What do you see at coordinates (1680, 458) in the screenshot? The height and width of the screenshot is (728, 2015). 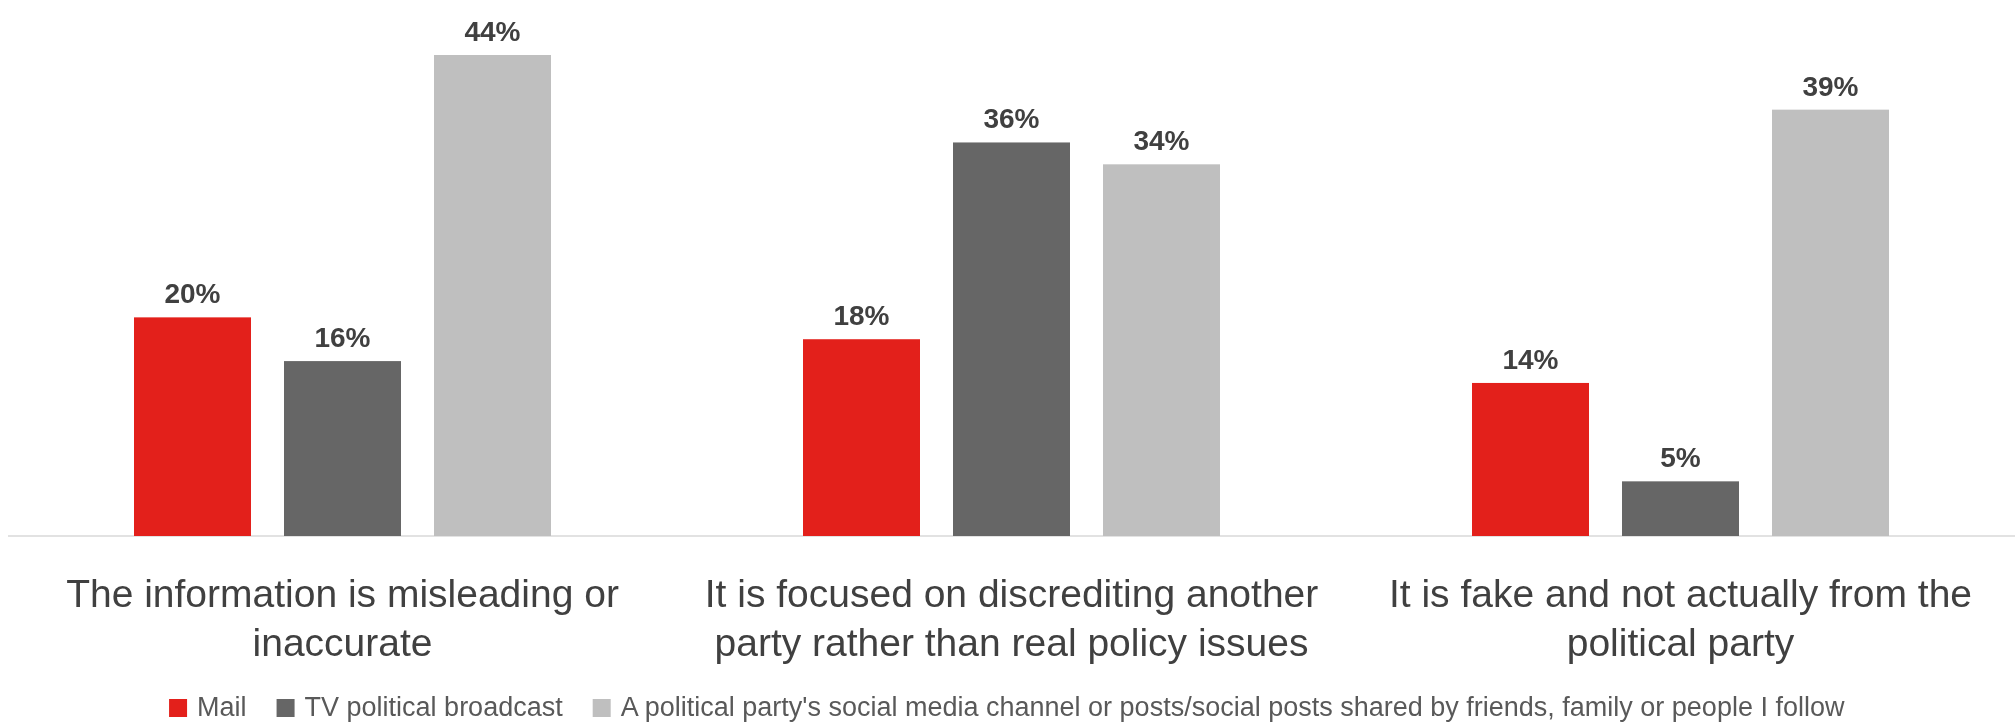 I see `data-label: 5%` at bounding box center [1680, 458].